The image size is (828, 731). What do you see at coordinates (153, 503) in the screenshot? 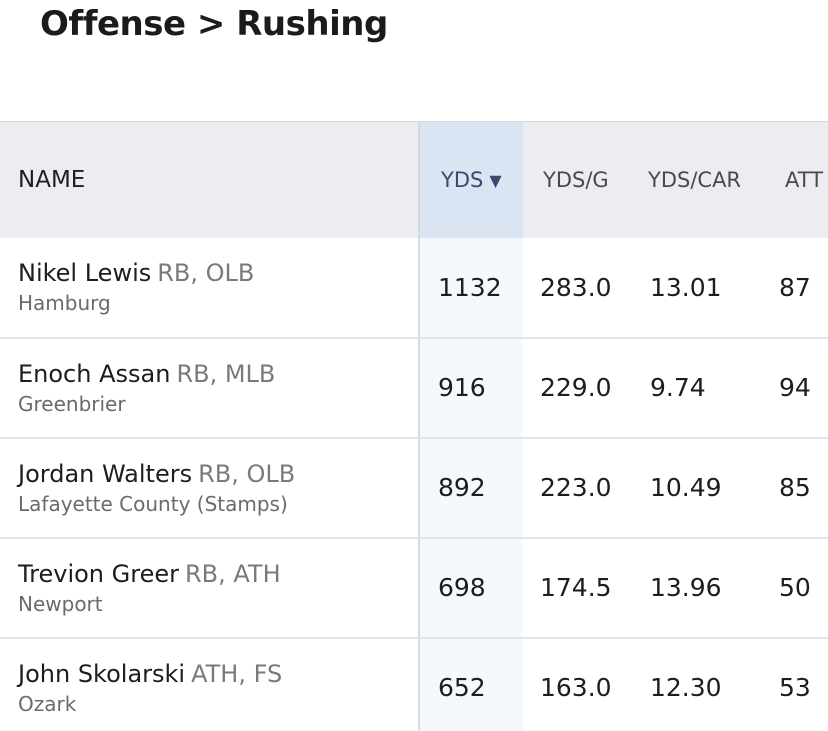
I see `player-school: Lafayette County (Stamps)` at bounding box center [153, 503].